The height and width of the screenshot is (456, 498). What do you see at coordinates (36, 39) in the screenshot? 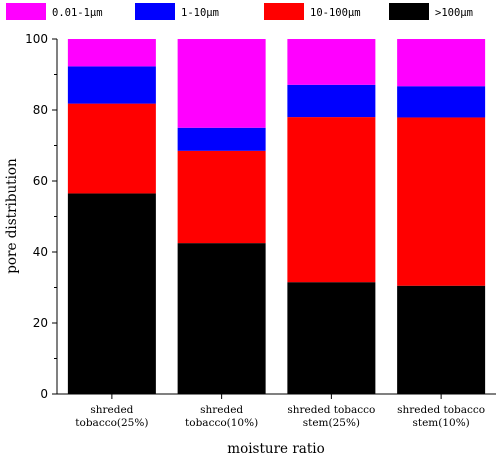
I see `y-tick-label: 100` at bounding box center [36, 39].